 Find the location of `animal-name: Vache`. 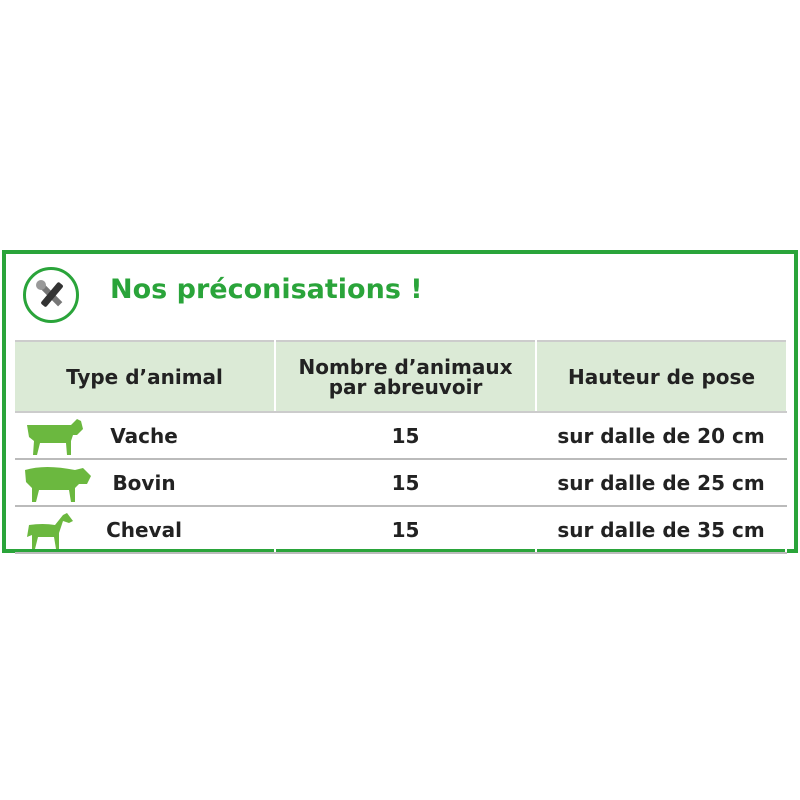

animal-name: Vache is located at coordinates (144, 435).